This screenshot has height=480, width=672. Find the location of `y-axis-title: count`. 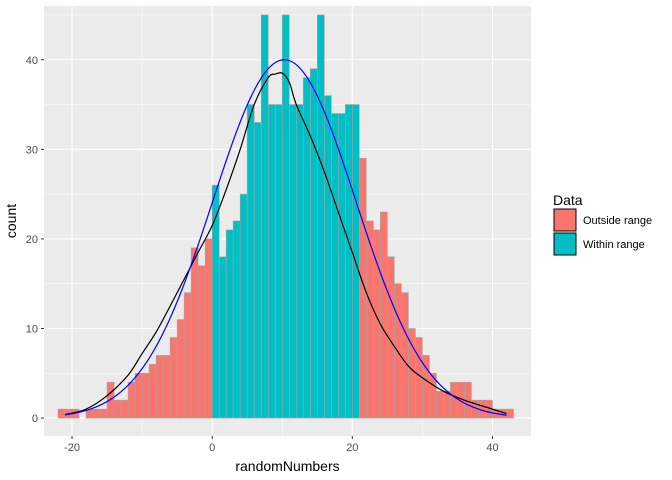

y-axis-title: count is located at coordinates (11, 221).